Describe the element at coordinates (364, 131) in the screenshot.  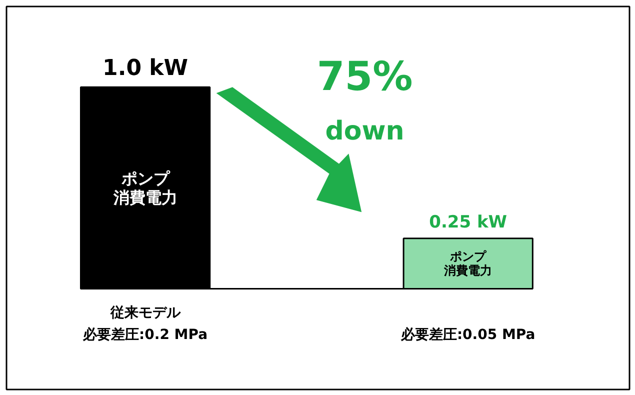
I see `annotation: down` at that location.